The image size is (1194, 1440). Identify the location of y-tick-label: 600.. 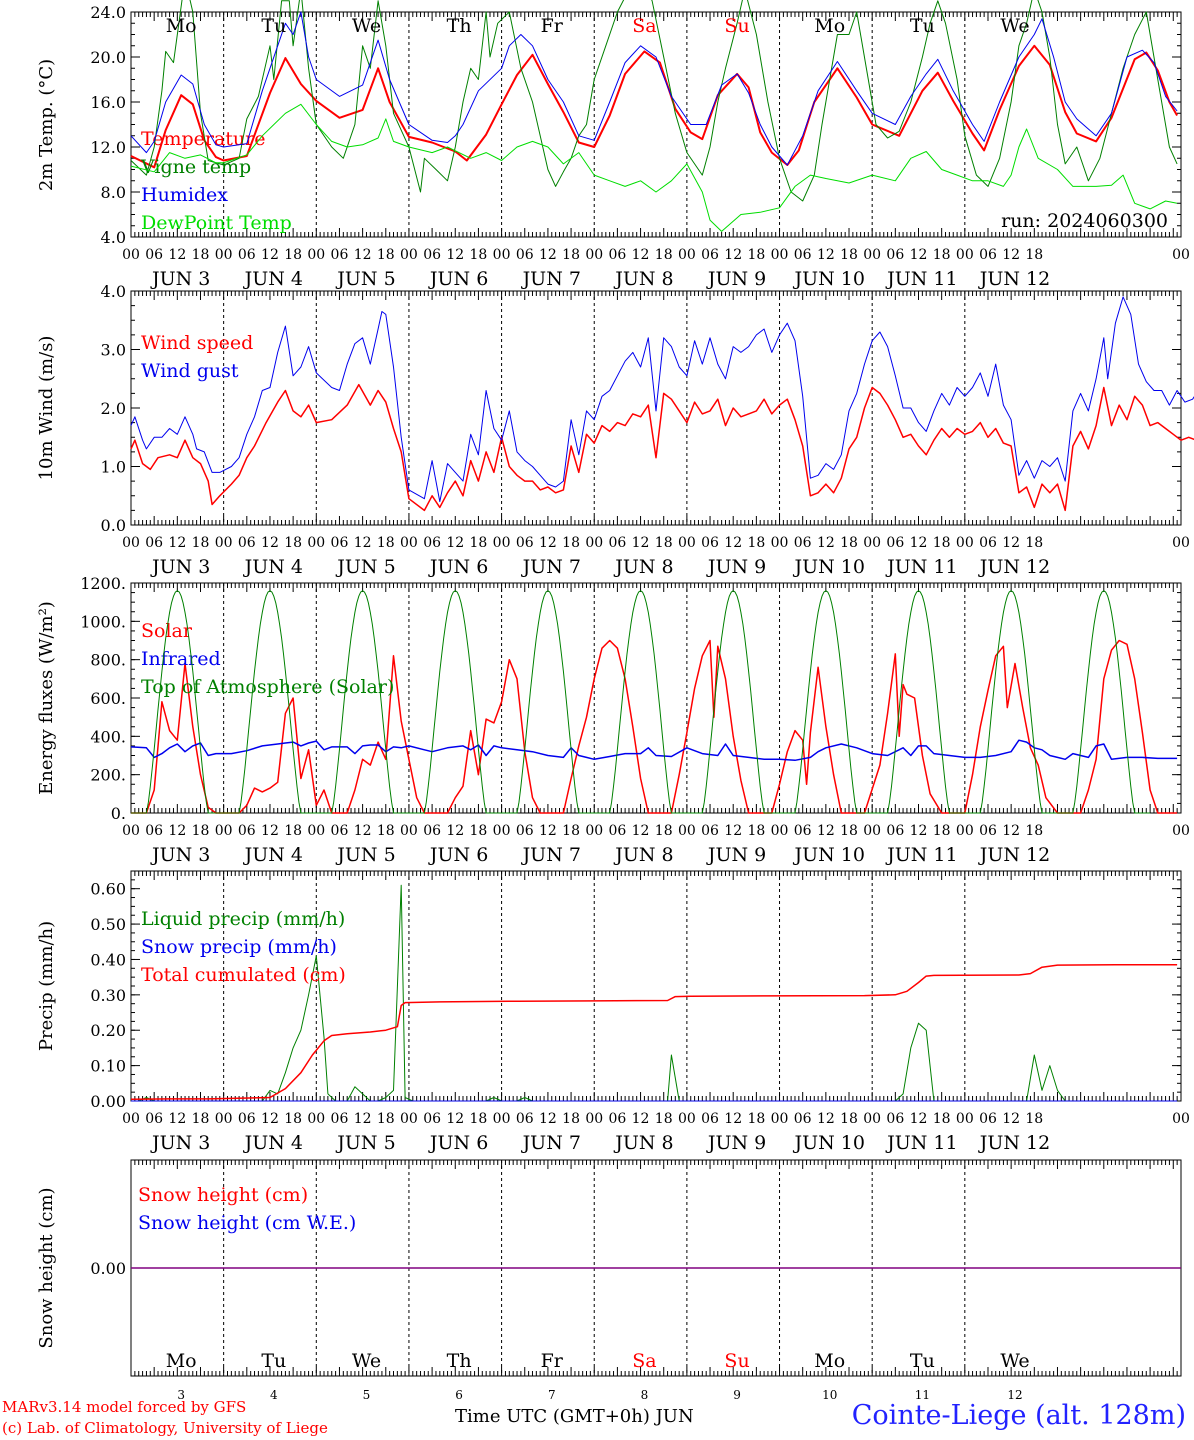
(108, 698).